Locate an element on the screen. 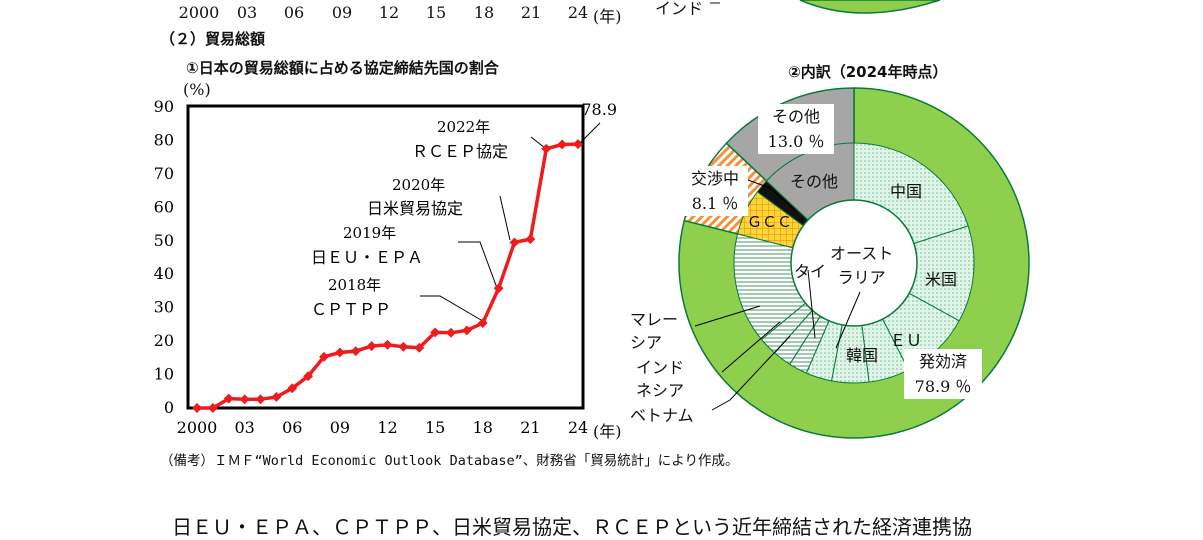  label-us: 米国 is located at coordinates (941, 279).